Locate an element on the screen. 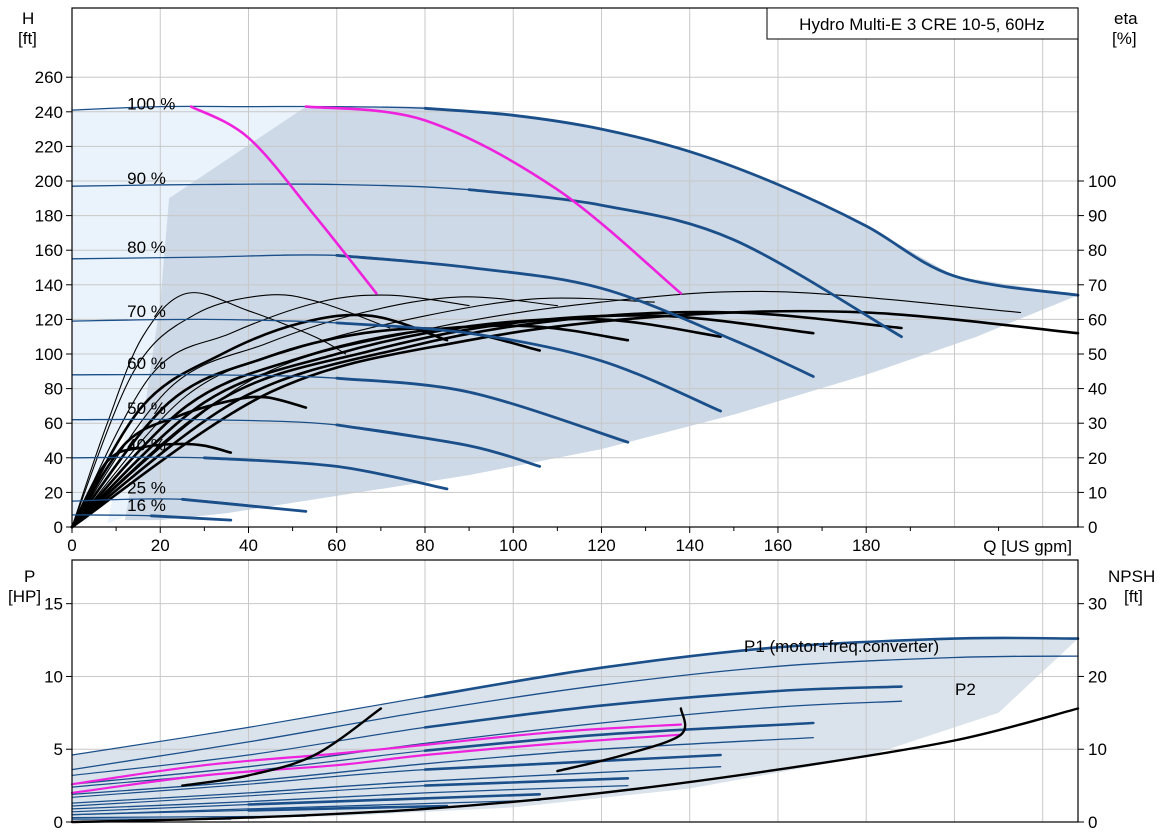 The image size is (1169, 834). bottom-max-power-curves is located at coordinates (376, 758).